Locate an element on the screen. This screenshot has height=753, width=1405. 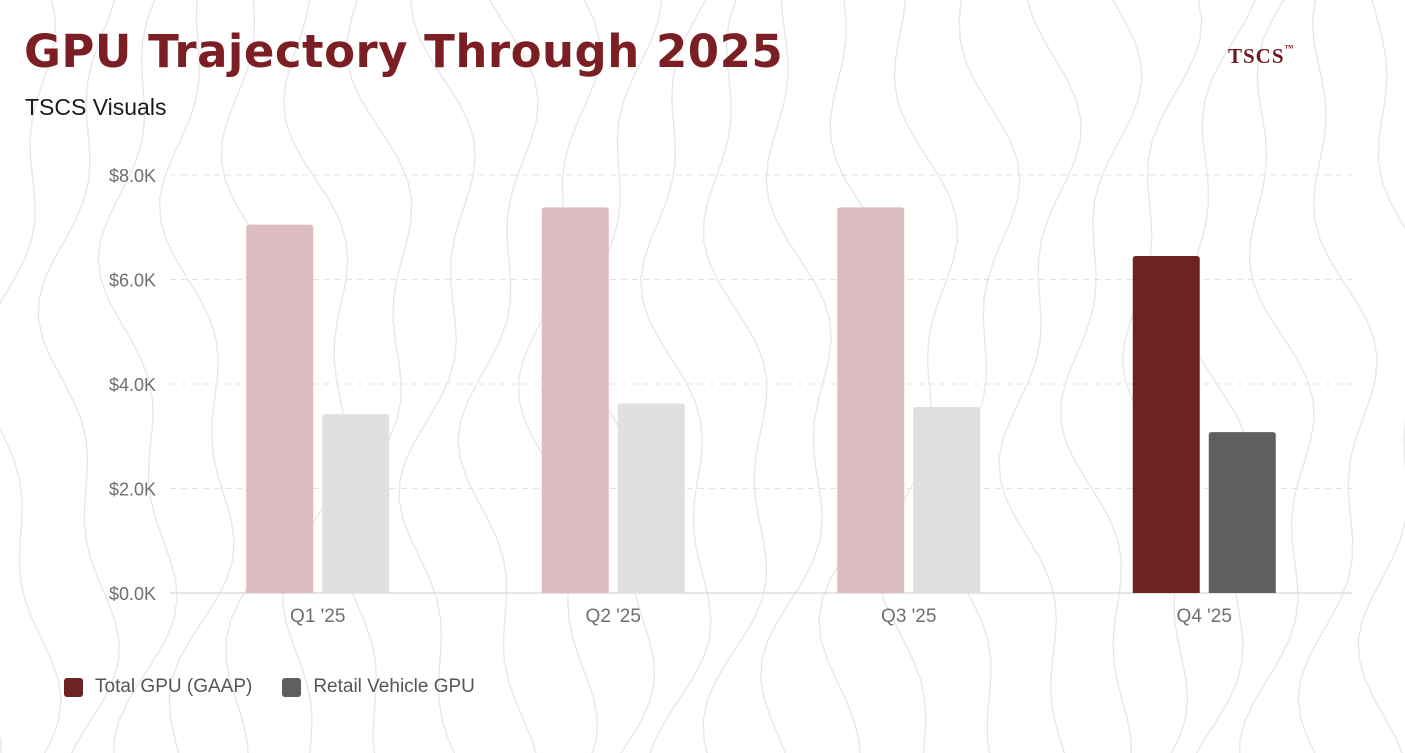
brand-logo: TSCS™ is located at coordinates (1261, 56).